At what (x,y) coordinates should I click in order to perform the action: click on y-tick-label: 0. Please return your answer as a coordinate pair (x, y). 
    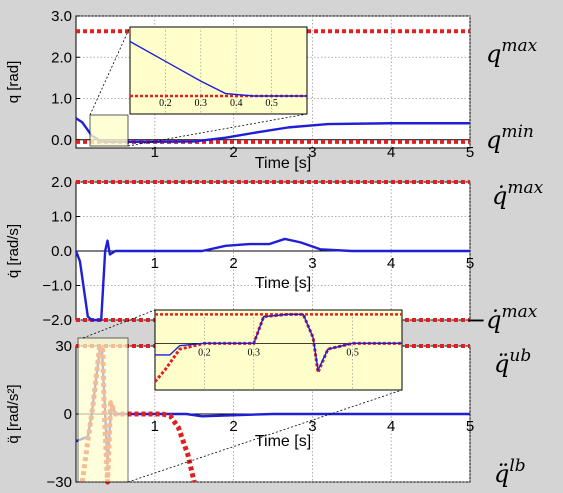
    Looking at the image, I should click on (68, 414).